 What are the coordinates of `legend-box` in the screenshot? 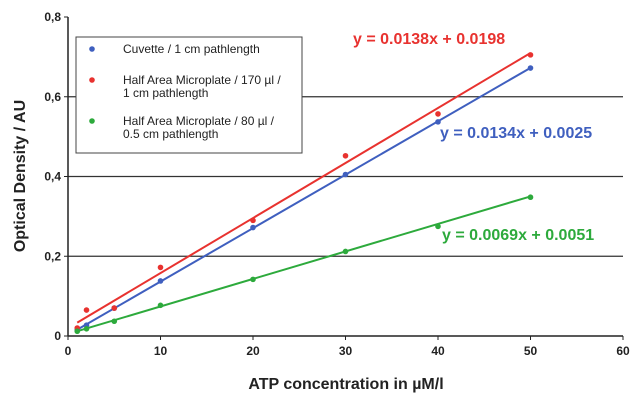 It's located at (189, 95).